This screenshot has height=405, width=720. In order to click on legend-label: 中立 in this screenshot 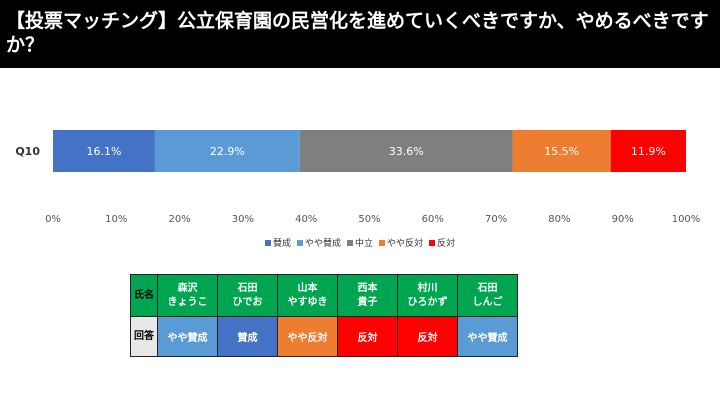, I will do `click(363, 244)`.